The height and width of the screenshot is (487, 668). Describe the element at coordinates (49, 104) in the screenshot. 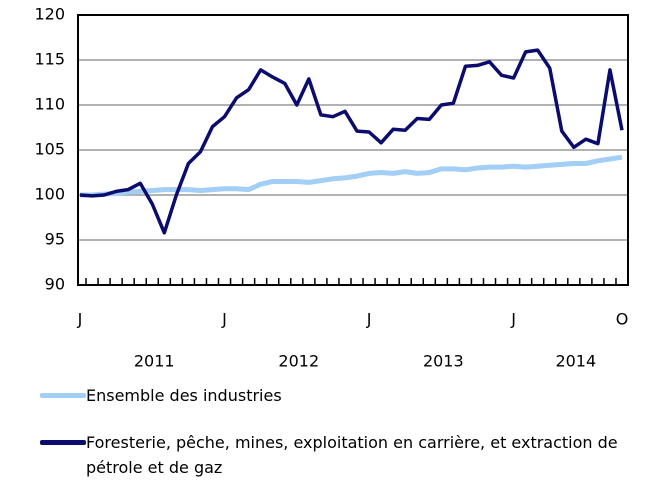

I see `y-tick-label: 110` at that location.